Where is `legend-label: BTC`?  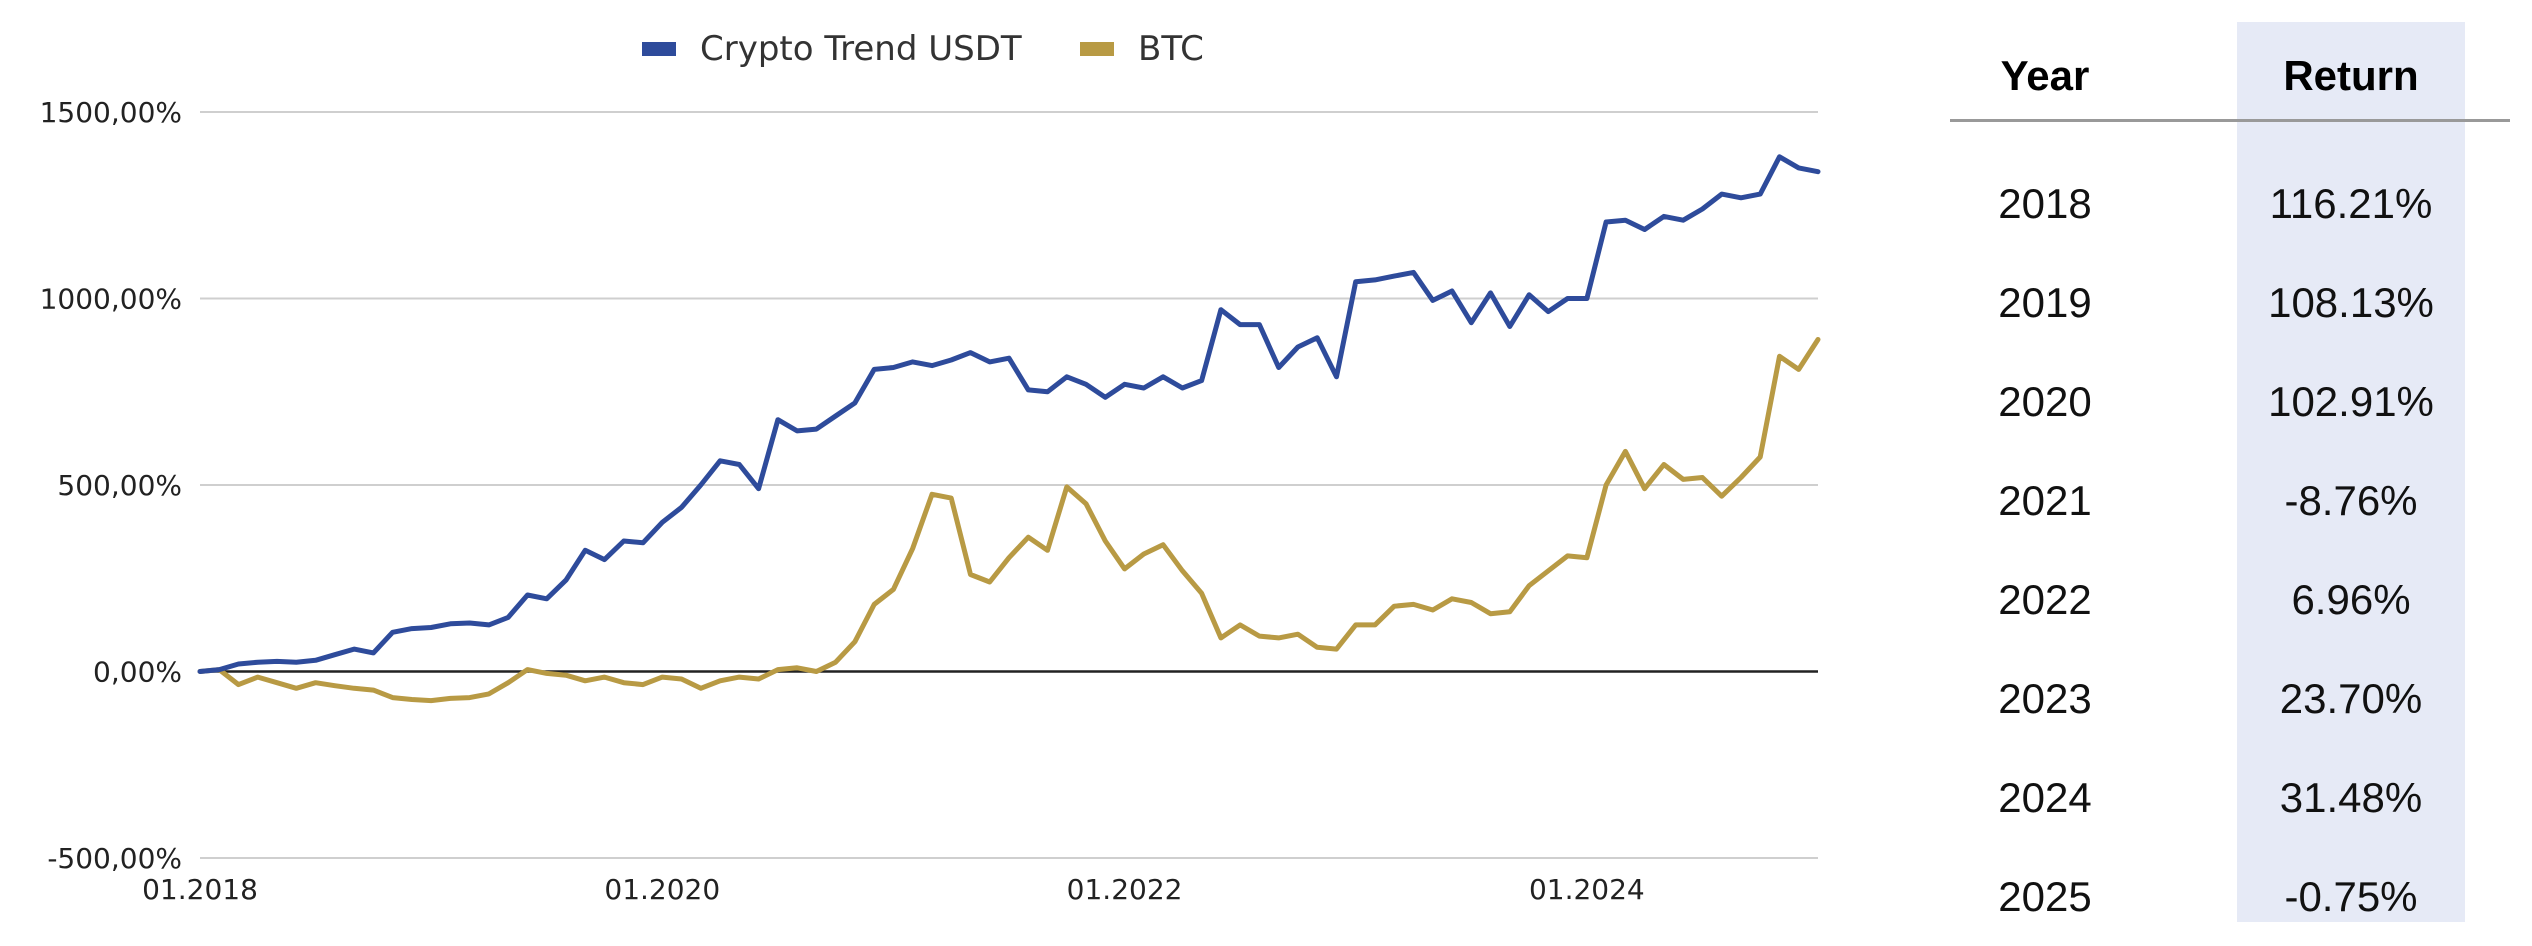 legend-label: BTC is located at coordinates (1171, 49).